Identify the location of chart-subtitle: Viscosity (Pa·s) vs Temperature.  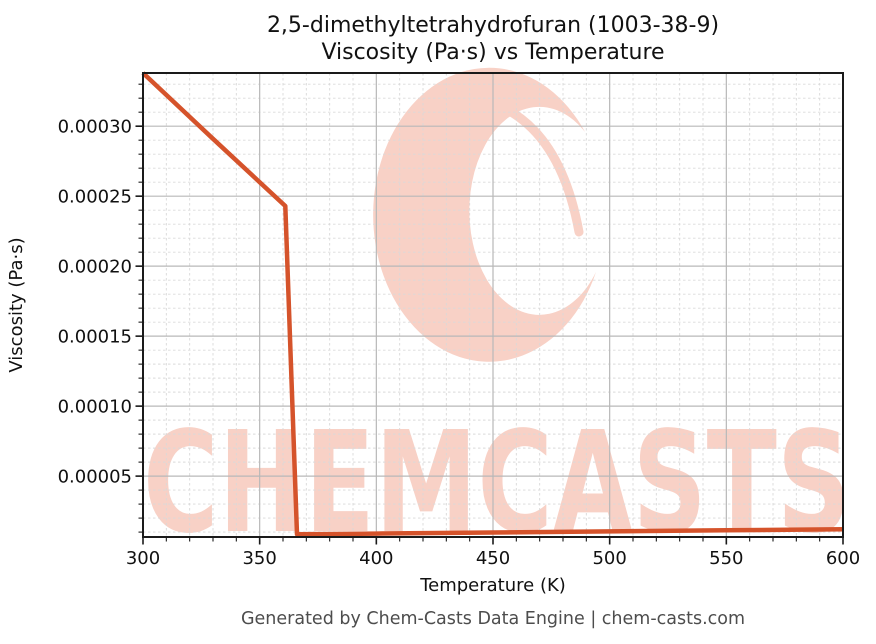
(492, 52).